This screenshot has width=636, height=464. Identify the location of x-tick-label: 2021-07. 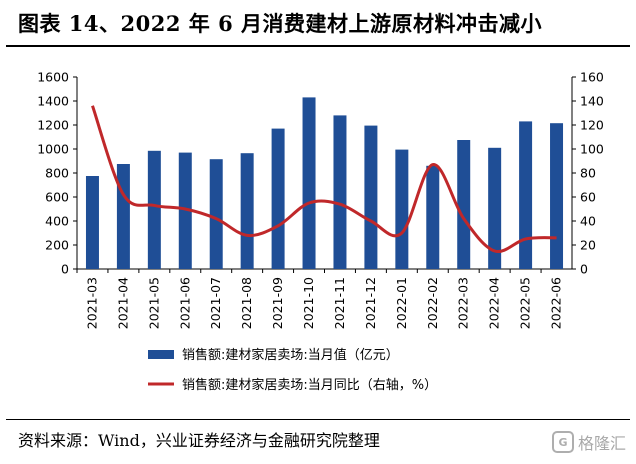
(215, 303).